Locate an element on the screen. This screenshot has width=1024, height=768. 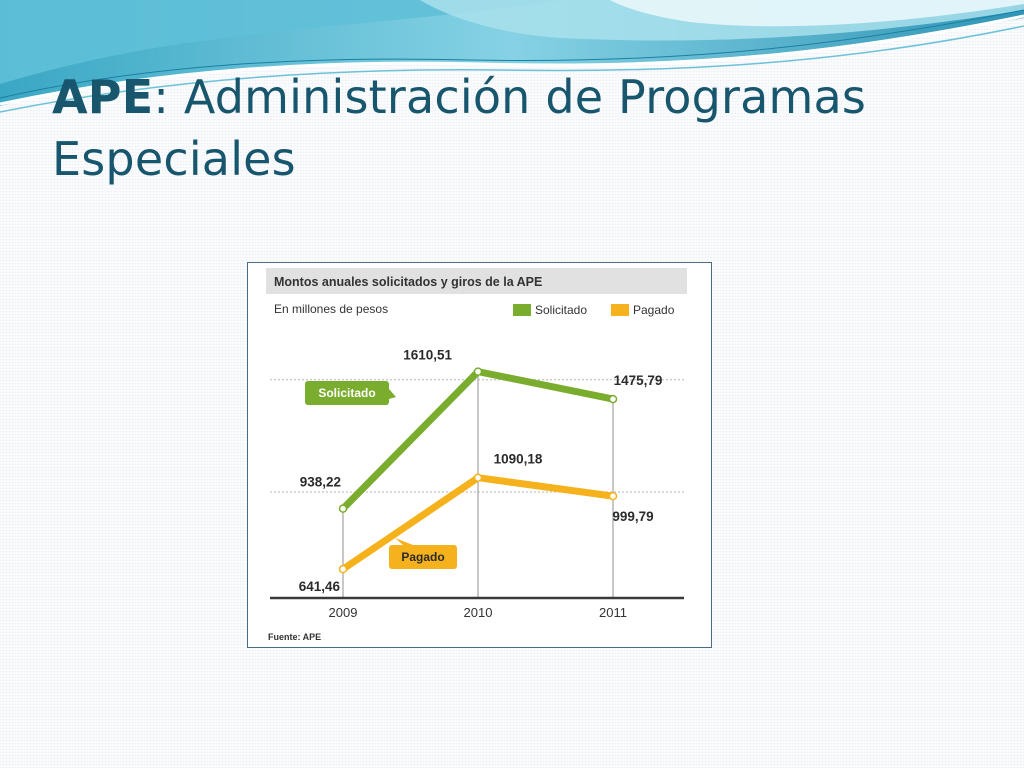
legend-label-solicitado: Solicitado is located at coordinates (561, 310).